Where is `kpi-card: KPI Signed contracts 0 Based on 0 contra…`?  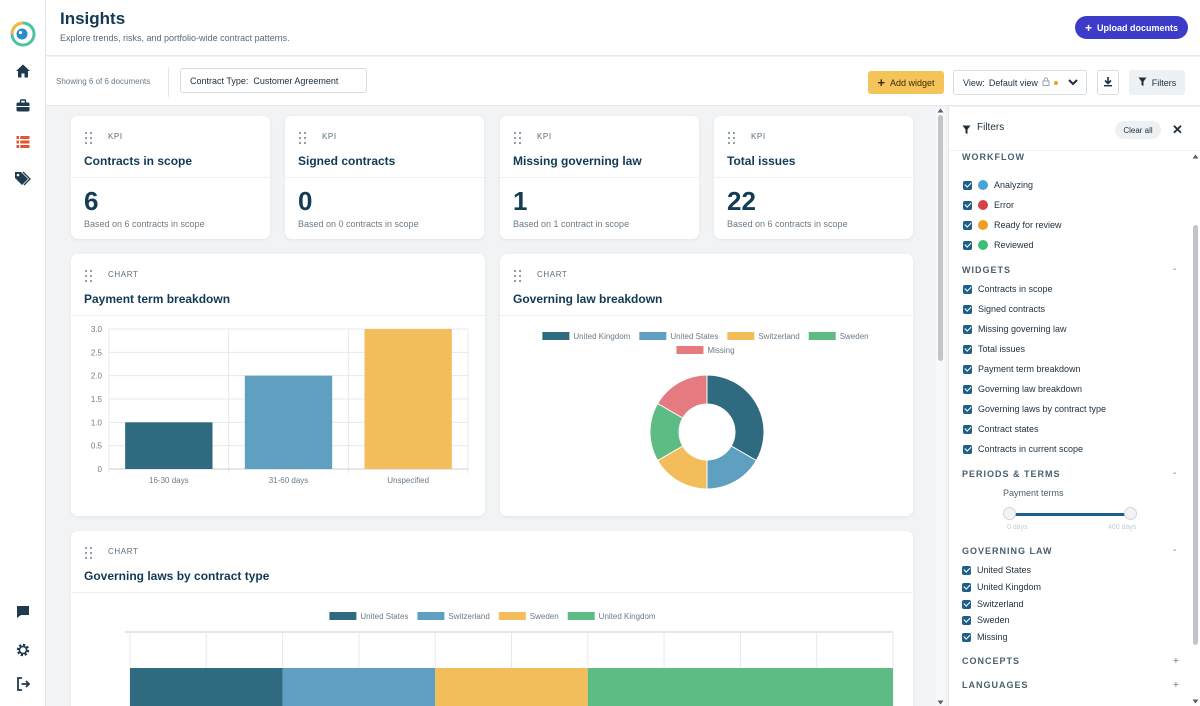
kpi-card: KPI Signed contracts 0 Based on 0 contra… is located at coordinates (384, 177).